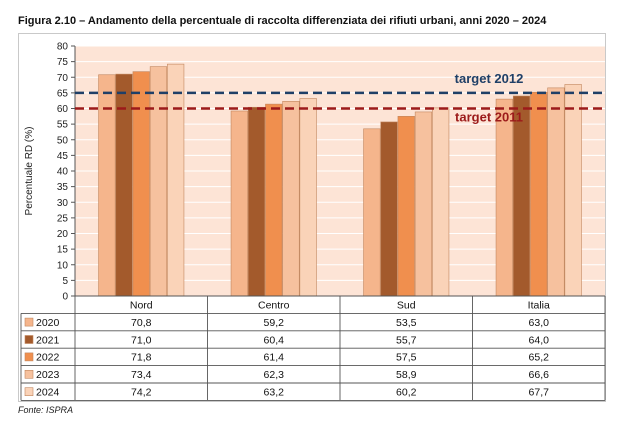 This screenshot has width=628, height=428. What do you see at coordinates (141, 375) in the screenshot?
I see `data-value-label: 73,4` at bounding box center [141, 375].